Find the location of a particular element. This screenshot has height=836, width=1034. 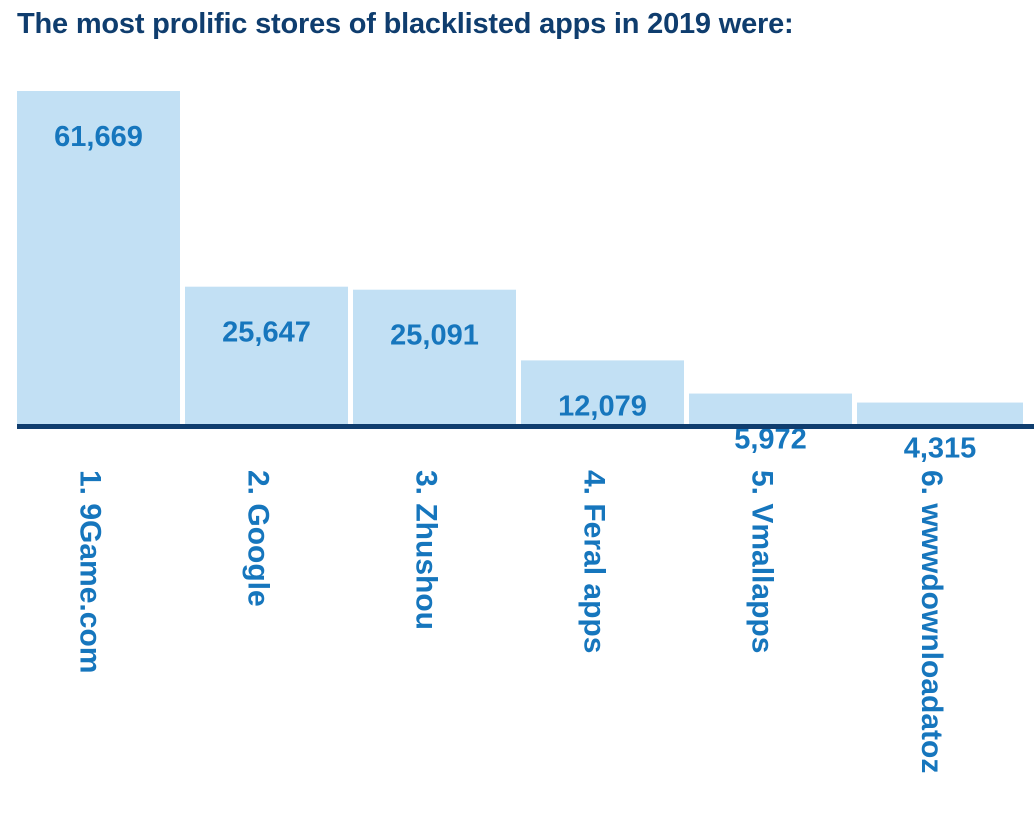

value-label-4: 12,079 is located at coordinates (602, 406).